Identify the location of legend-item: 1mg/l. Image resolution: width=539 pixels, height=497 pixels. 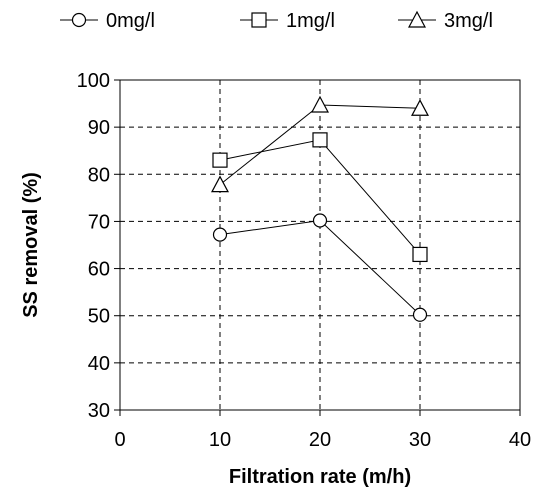
(287, 21).